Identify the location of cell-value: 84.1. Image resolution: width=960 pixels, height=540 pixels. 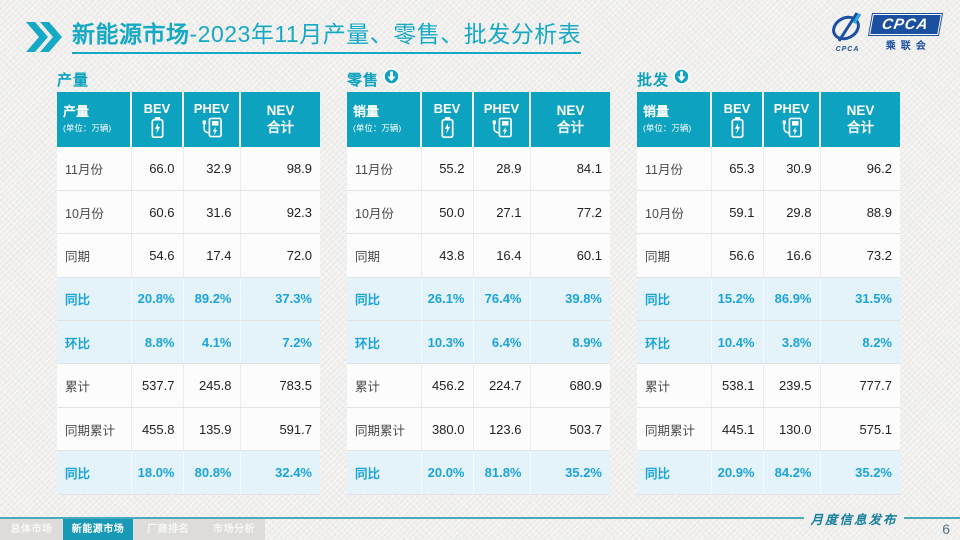
(569, 169).